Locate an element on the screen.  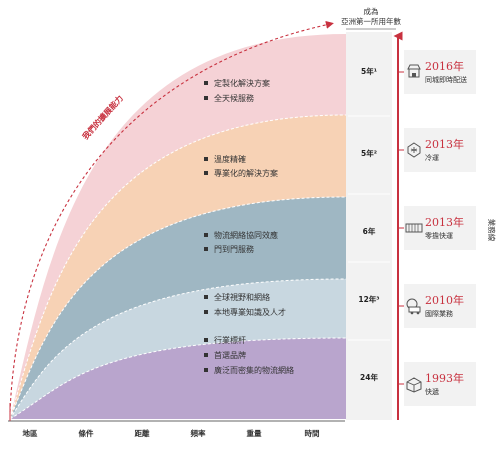
bullet-item: 首選品牌 is located at coordinates (225, 355).